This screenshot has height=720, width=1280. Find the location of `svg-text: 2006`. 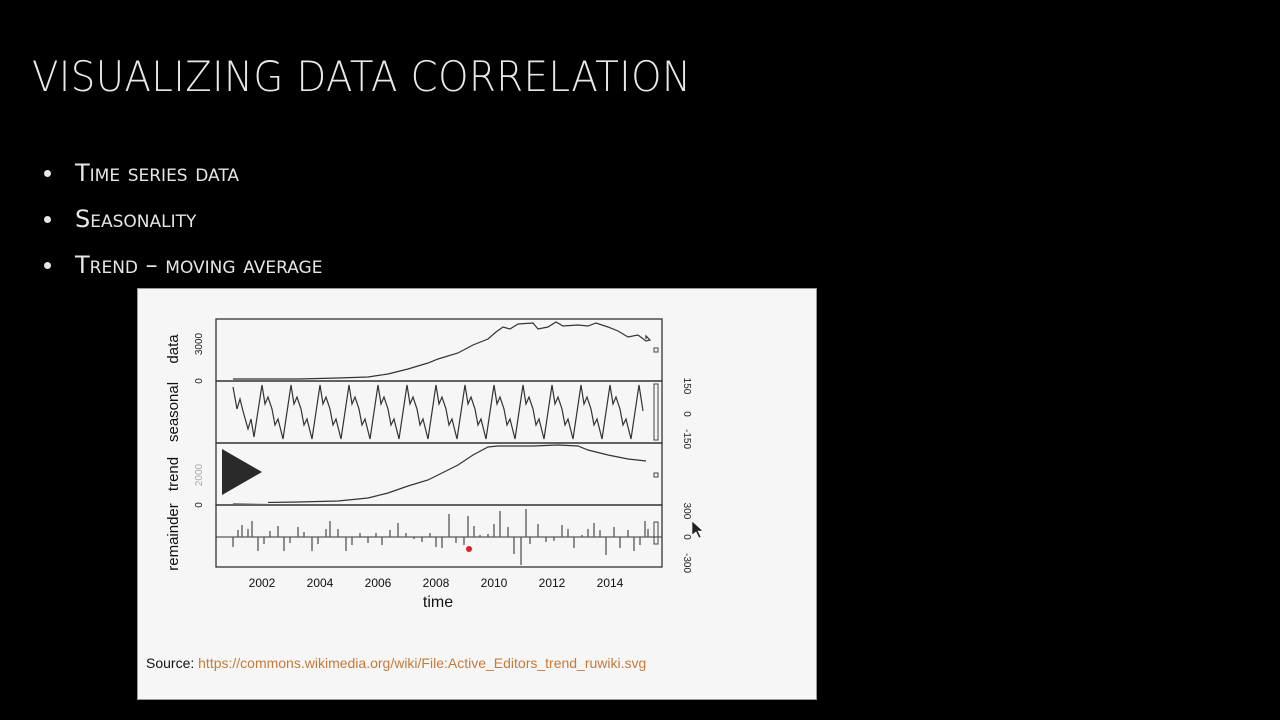

svg-text: 2006 is located at coordinates (378, 583).